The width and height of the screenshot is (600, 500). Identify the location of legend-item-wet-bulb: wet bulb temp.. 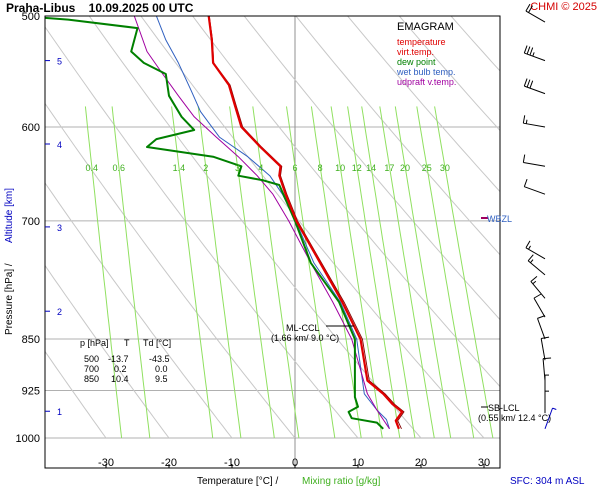
(426, 72).